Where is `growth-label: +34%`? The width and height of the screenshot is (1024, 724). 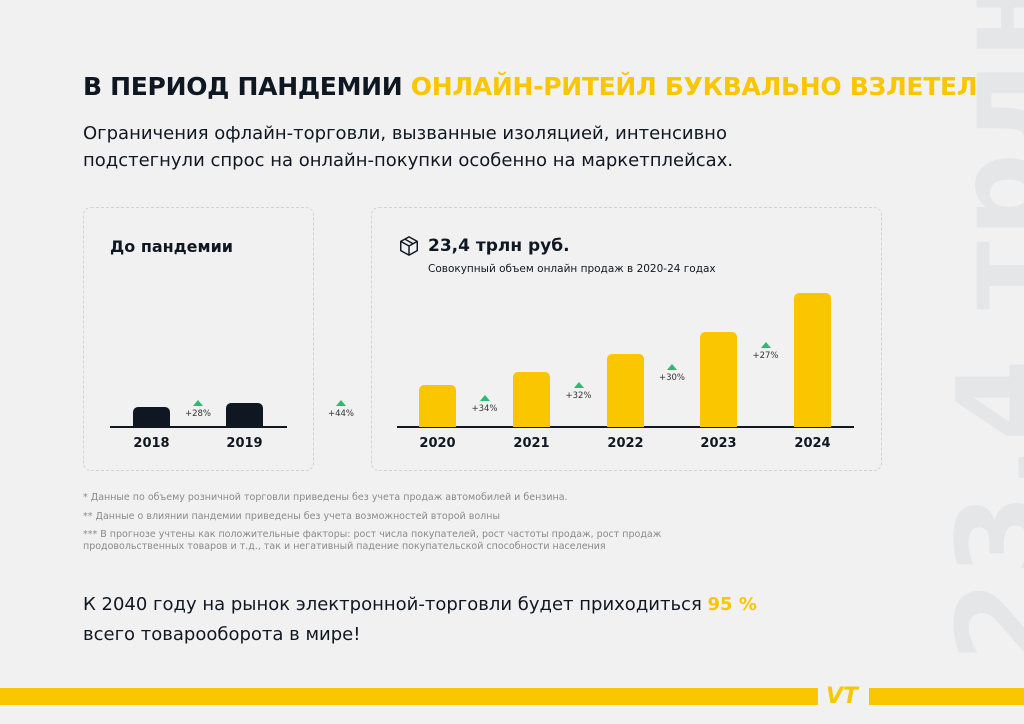 growth-label: +34% is located at coordinates (485, 404).